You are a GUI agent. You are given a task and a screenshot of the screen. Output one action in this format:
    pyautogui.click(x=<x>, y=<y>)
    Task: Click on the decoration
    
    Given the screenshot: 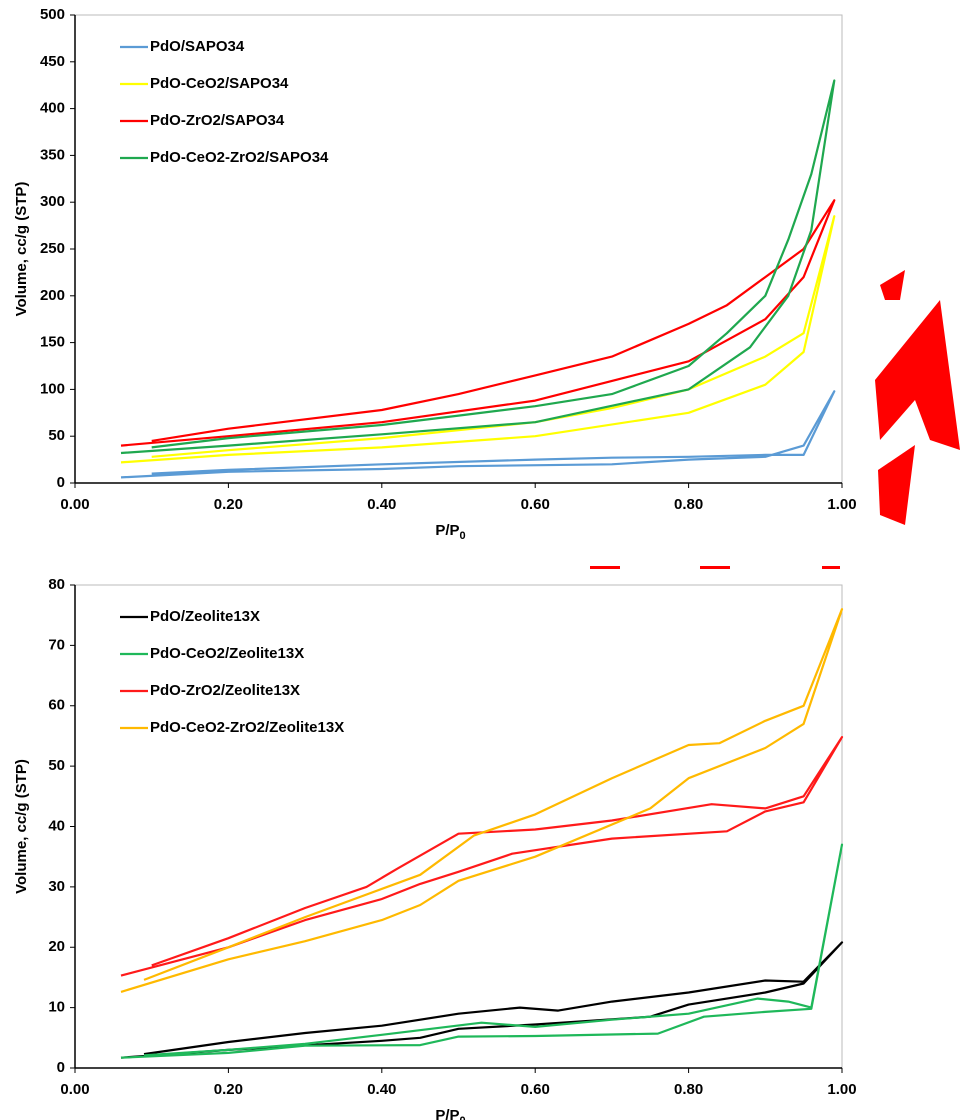 What is the action you would take?
    pyautogui.click(x=775, y=419)
    